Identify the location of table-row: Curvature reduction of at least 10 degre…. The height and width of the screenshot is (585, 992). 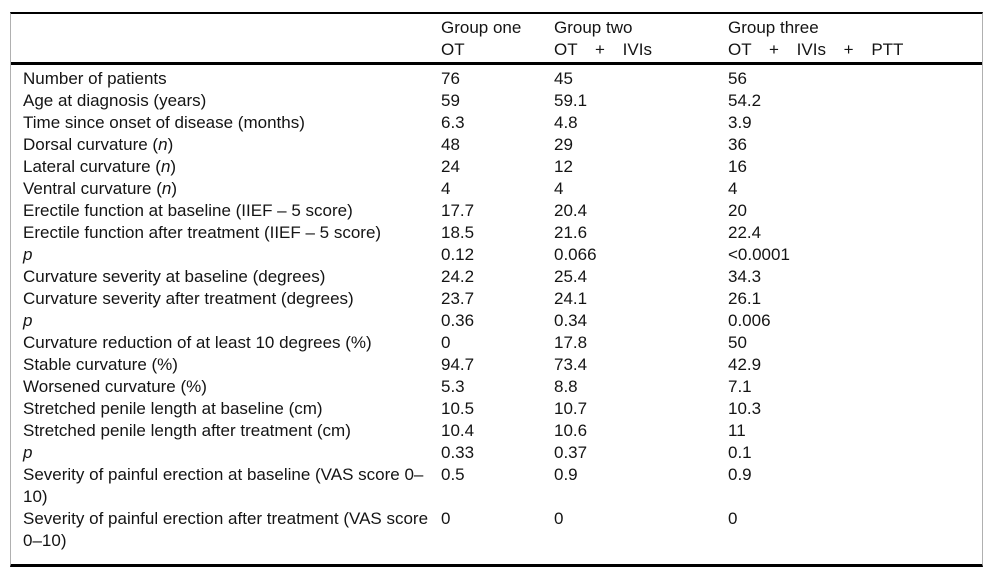
(502, 343).